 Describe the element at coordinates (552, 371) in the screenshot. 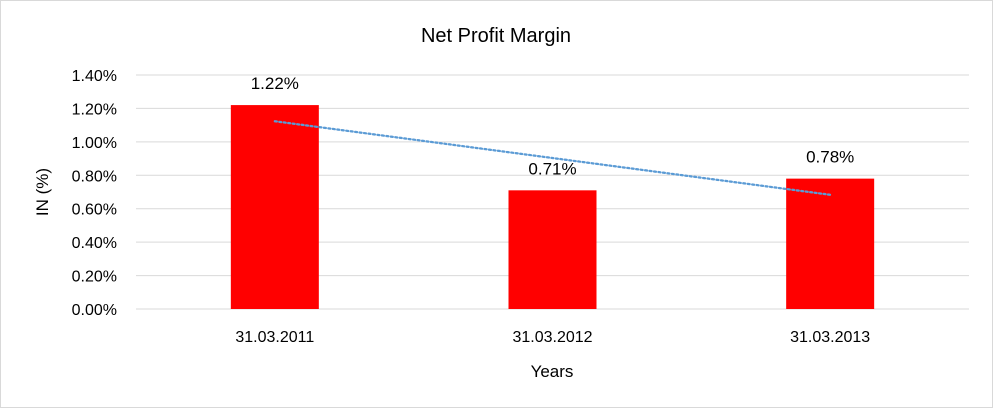

I see `x-axis-title: Years` at that location.